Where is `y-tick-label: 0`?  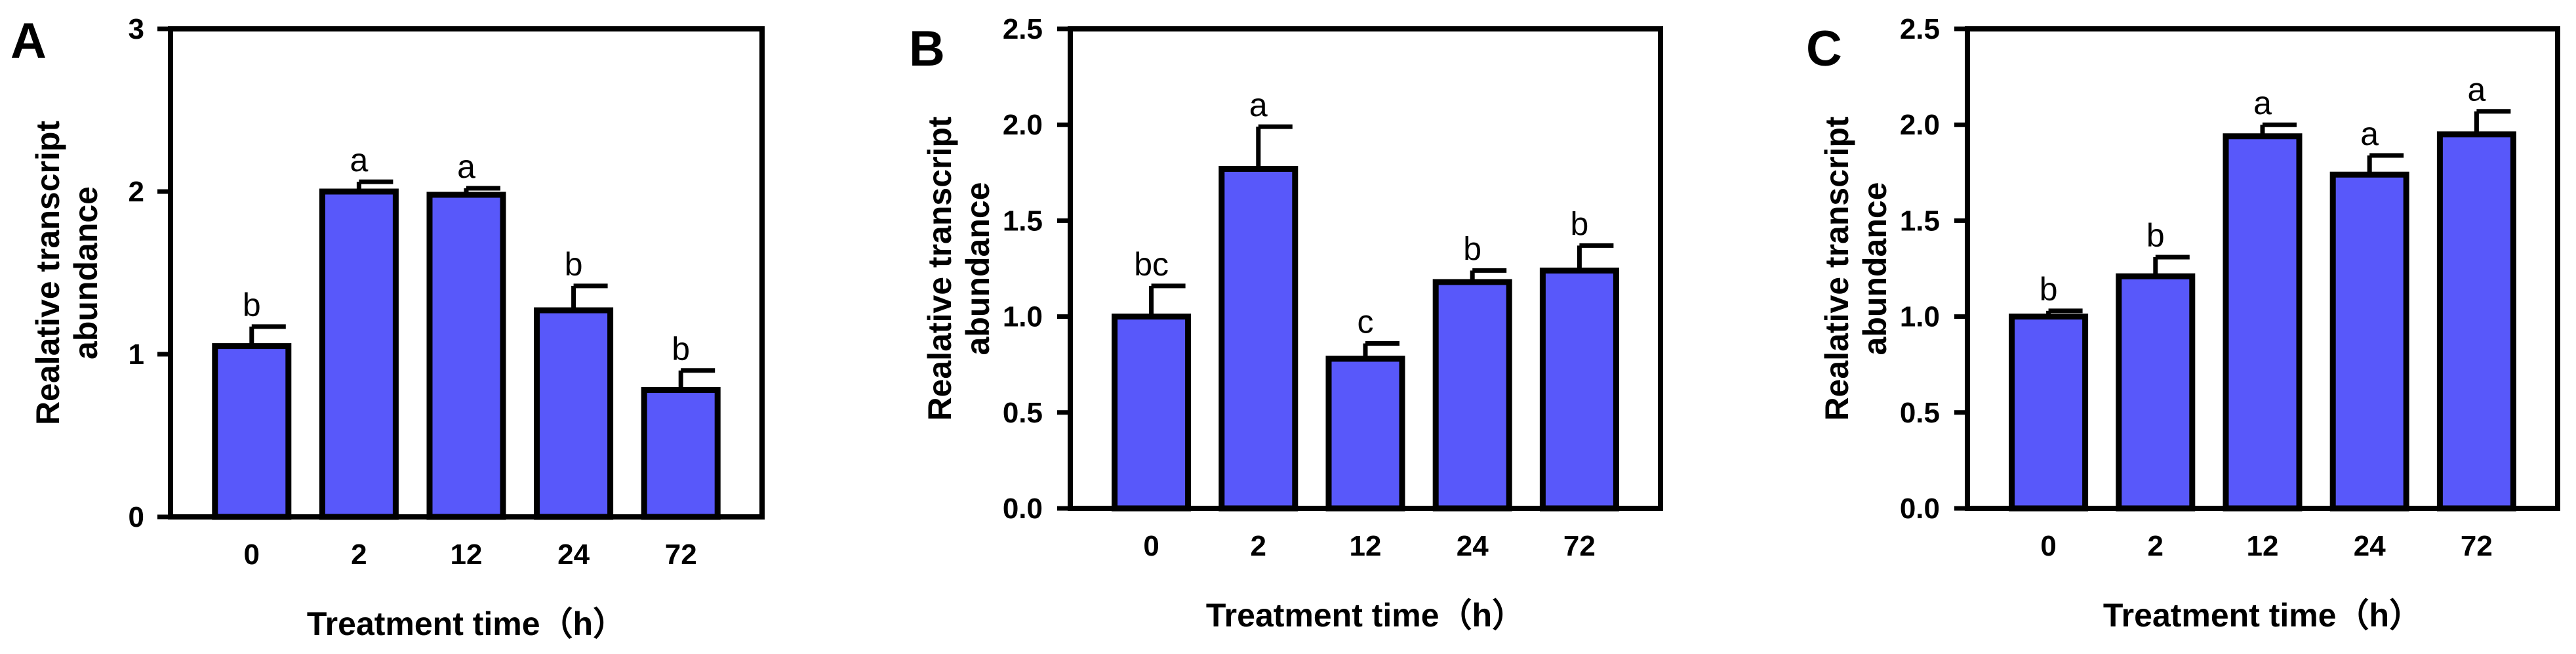
y-tick-label: 0 is located at coordinates (136, 517).